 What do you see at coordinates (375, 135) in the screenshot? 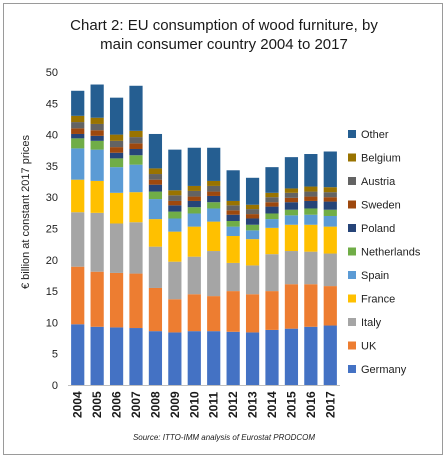
I see `legend-label: Other` at bounding box center [375, 135].